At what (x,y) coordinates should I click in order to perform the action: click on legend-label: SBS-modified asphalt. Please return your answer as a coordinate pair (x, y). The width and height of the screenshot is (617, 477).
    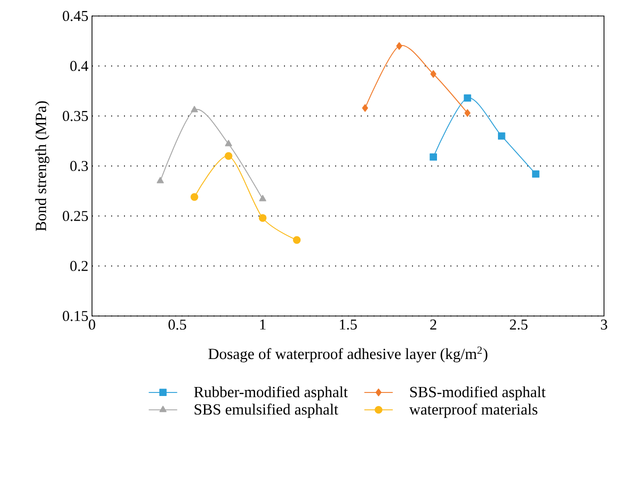
    Looking at the image, I should click on (478, 393).